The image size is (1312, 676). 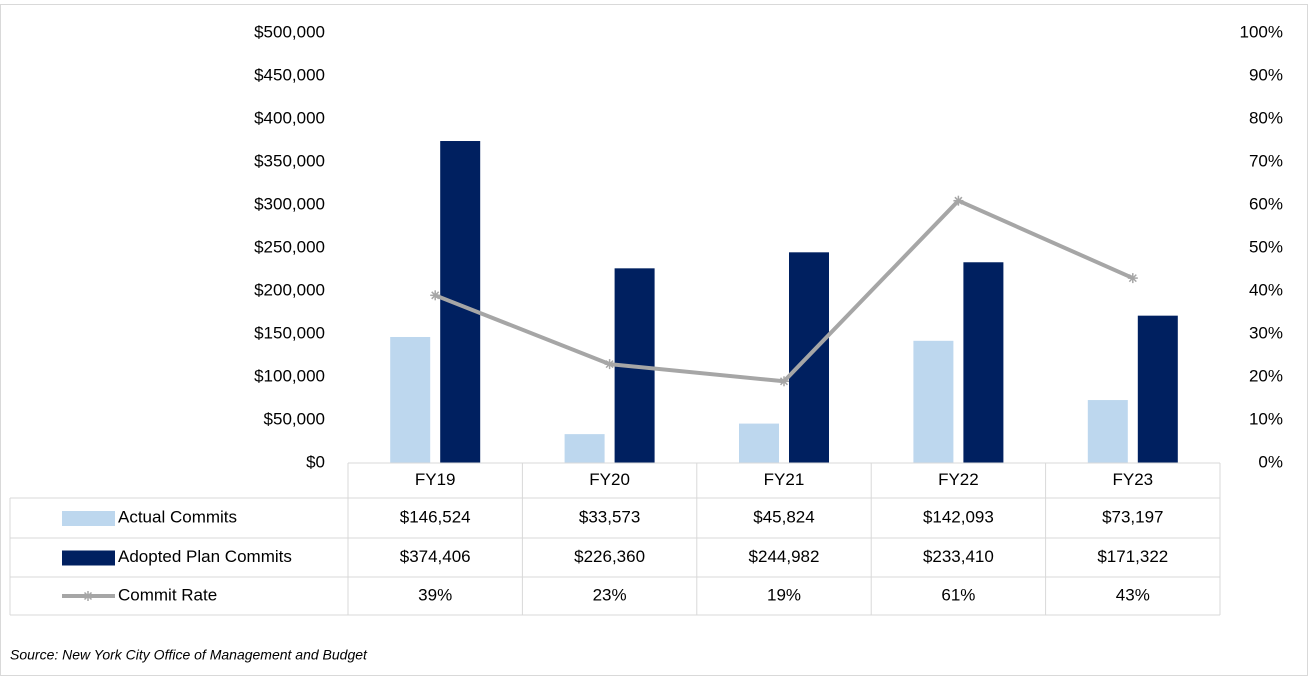 I want to click on y-tick-label: $450,000, so click(x=289, y=74).